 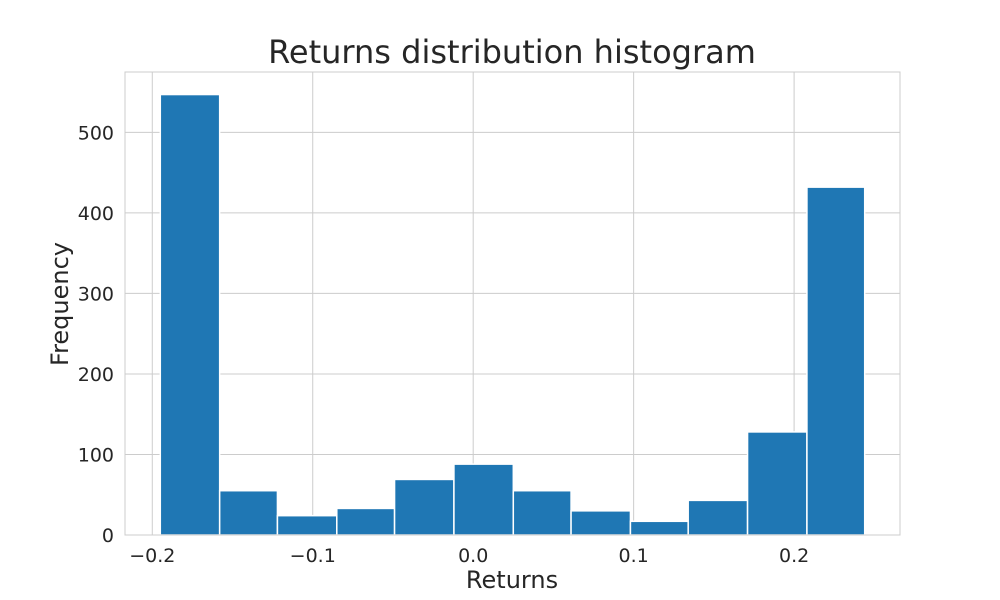 What do you see at coordinates (634, 556) in the screenshot?
I see `x-tick-label: 0.1` at bounding box center [634, 556].